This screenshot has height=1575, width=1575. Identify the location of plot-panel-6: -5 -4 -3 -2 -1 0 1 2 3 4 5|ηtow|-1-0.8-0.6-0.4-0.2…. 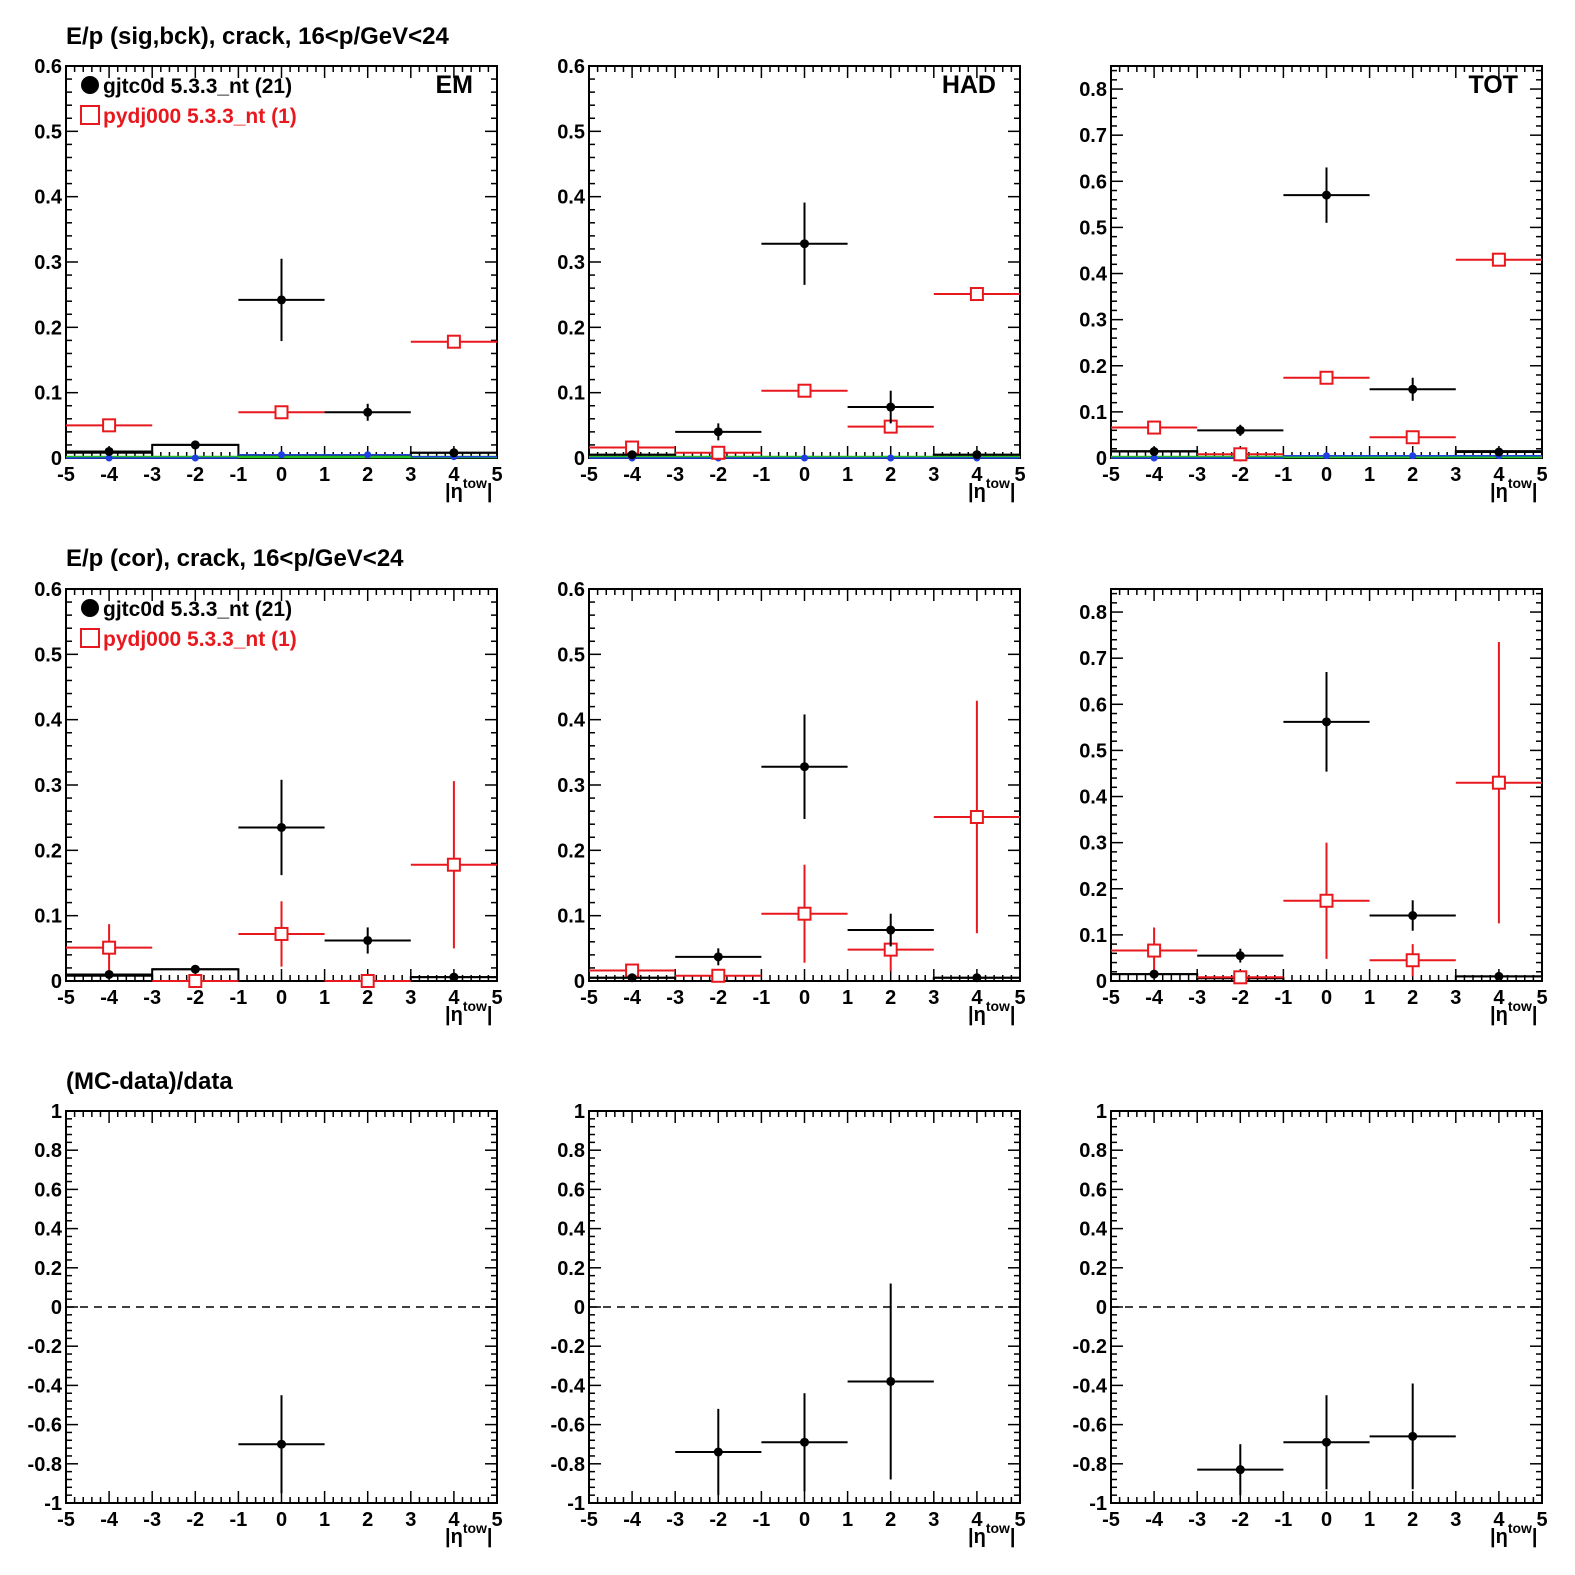
(265, 1324).